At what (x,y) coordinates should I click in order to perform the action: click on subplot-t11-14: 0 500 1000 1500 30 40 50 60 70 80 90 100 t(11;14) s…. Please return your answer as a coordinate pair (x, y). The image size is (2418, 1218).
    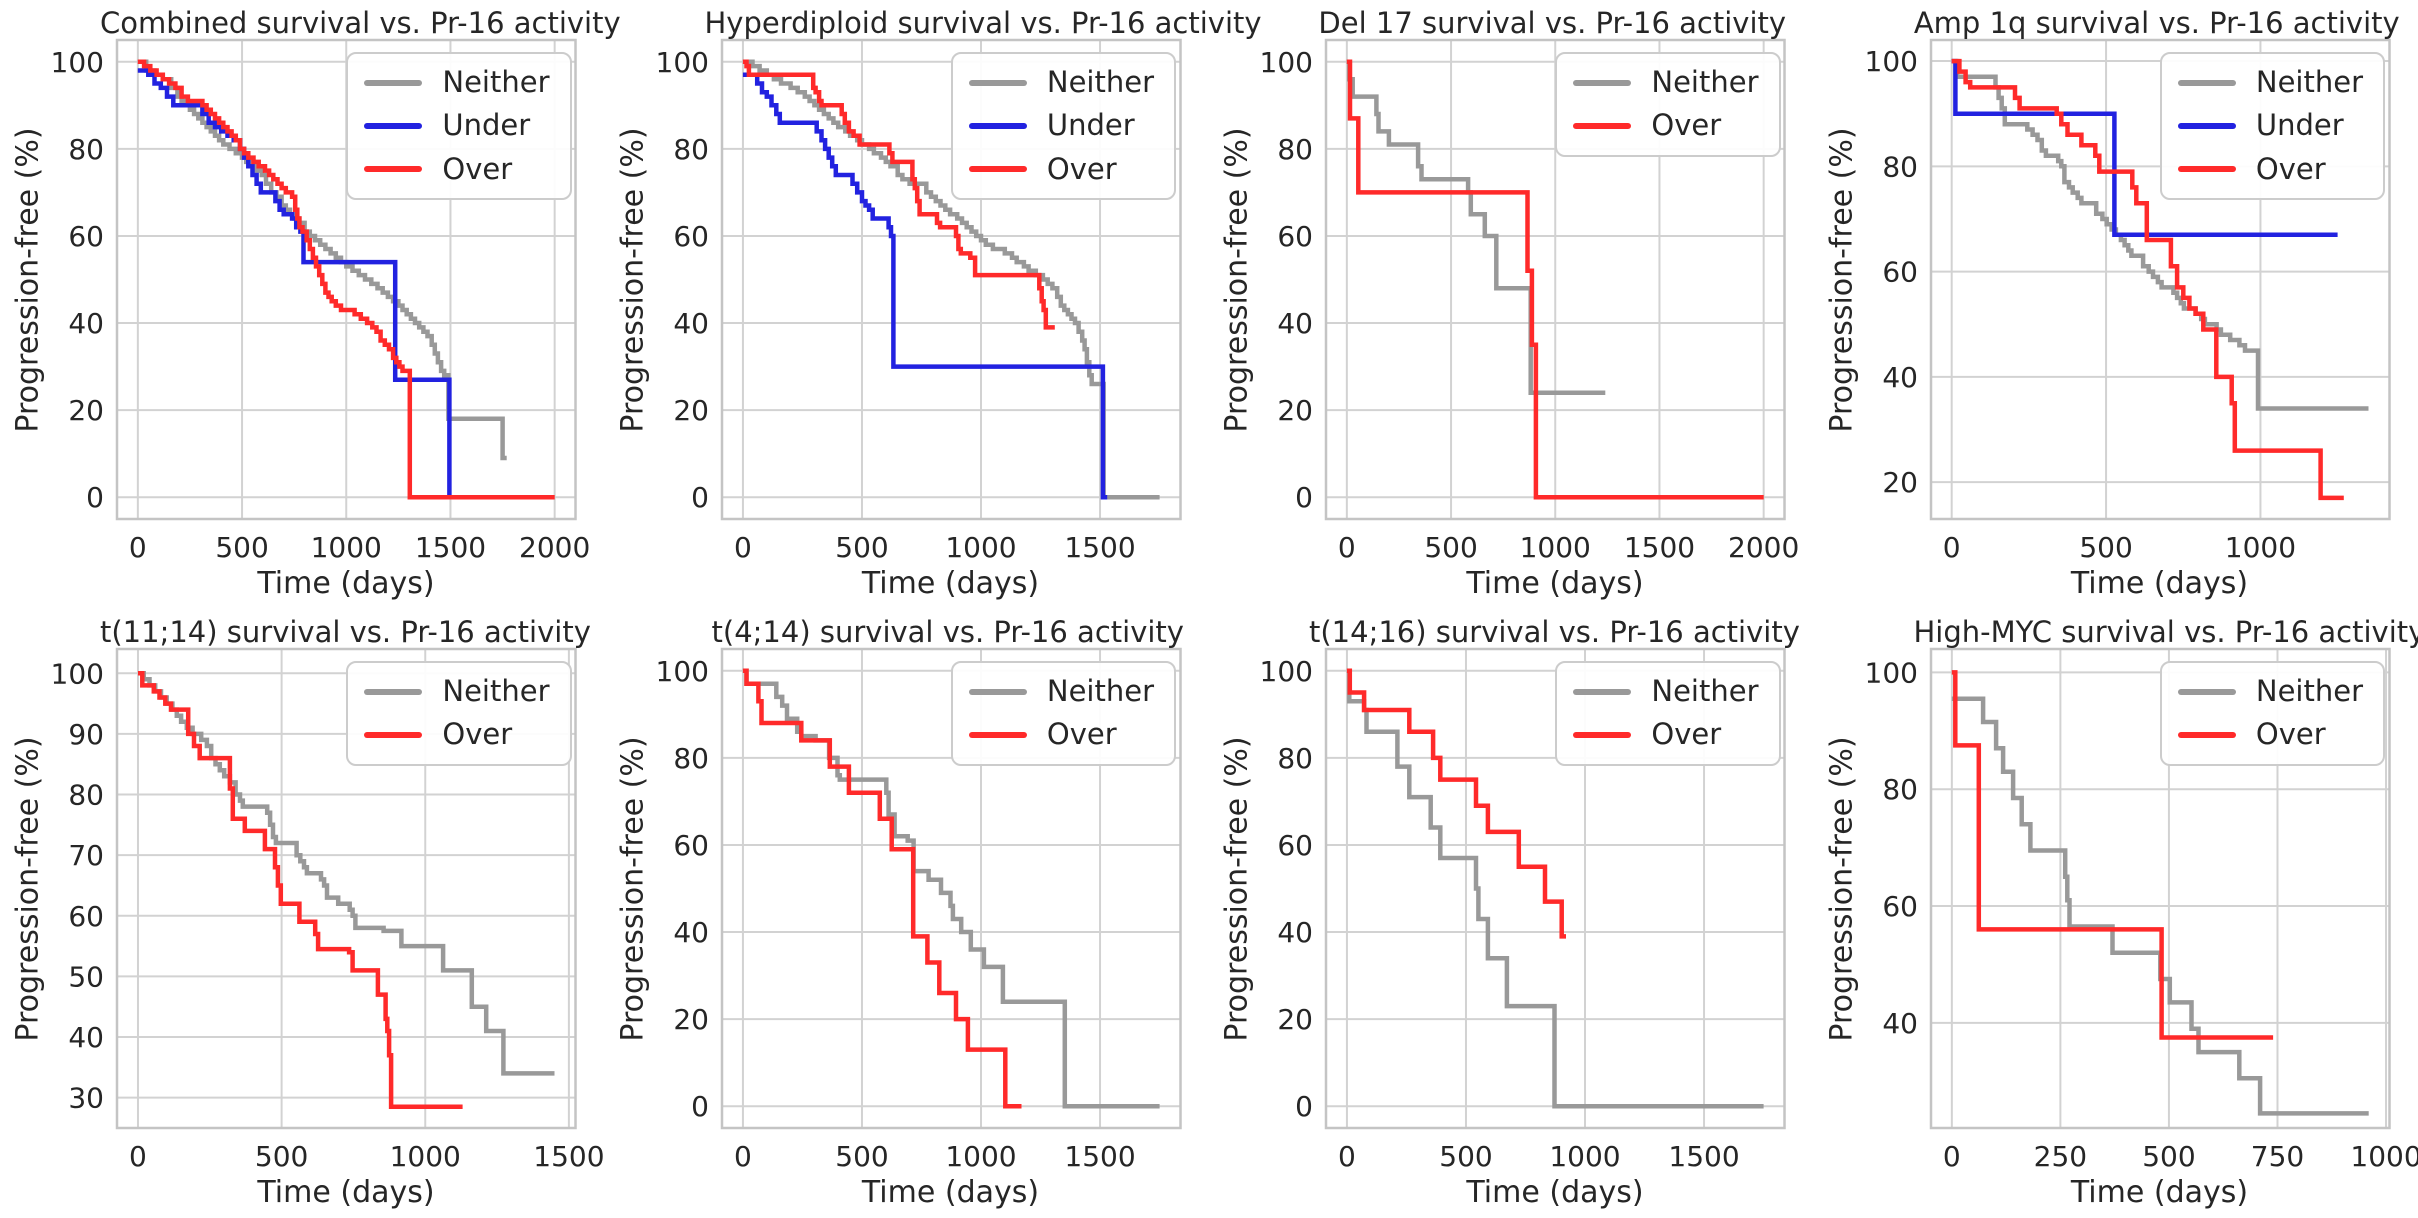
    Looking at the image, I should click on (302, 913).